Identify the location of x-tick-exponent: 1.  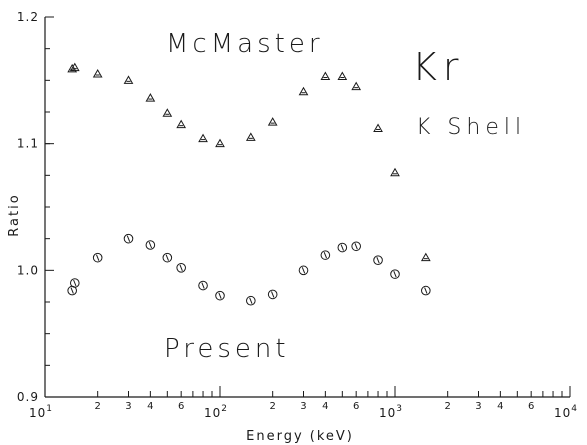
(49, 409).